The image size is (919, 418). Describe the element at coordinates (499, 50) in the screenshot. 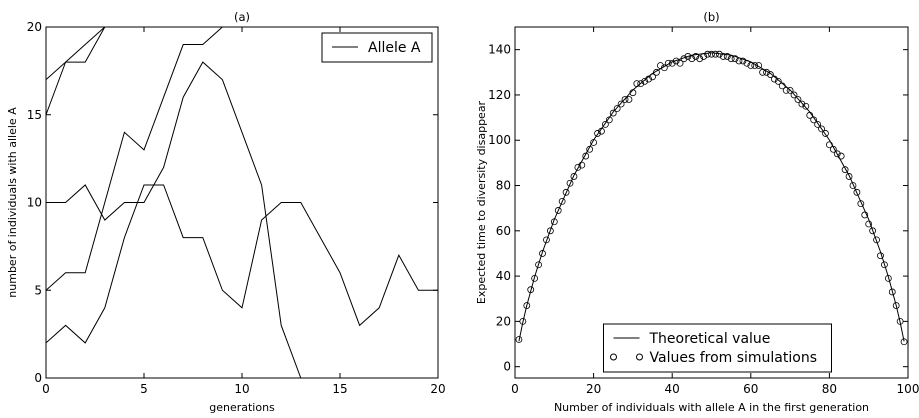

I see `y-tick-label: 140` at that location.